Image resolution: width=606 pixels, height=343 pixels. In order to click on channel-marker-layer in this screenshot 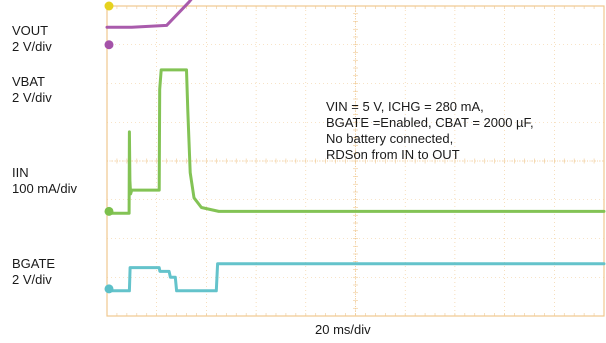, I will do `click(109, 147)`.